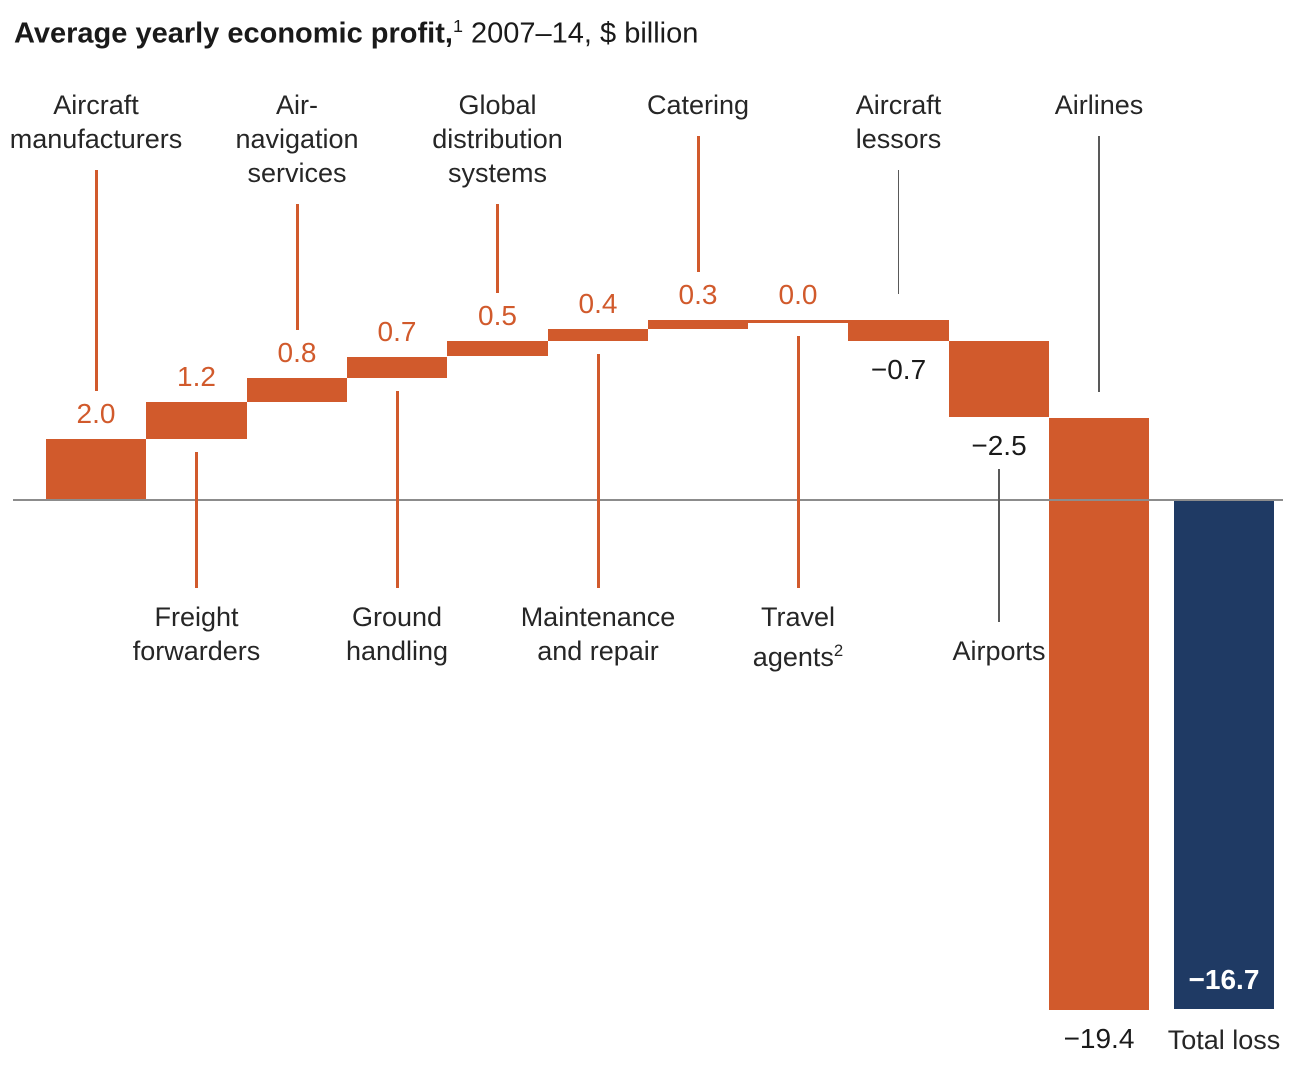 This screenshot has height=1066, width=1298. I want to click on bar-aircraft-manufacturers, so click(96, 469).